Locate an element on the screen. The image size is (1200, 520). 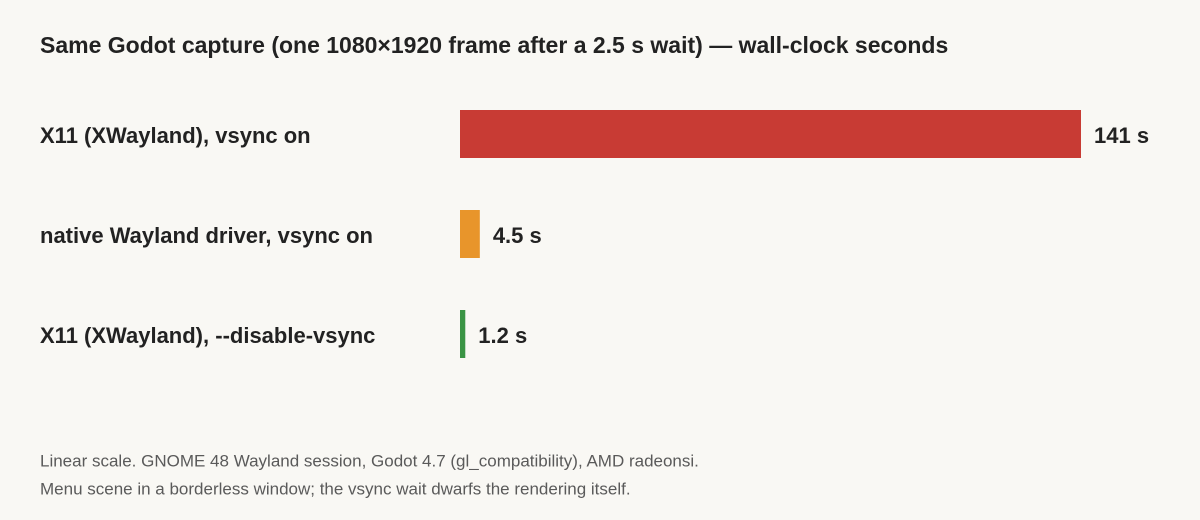
value-label: 4.5 s is located at coordinates (517, 235).